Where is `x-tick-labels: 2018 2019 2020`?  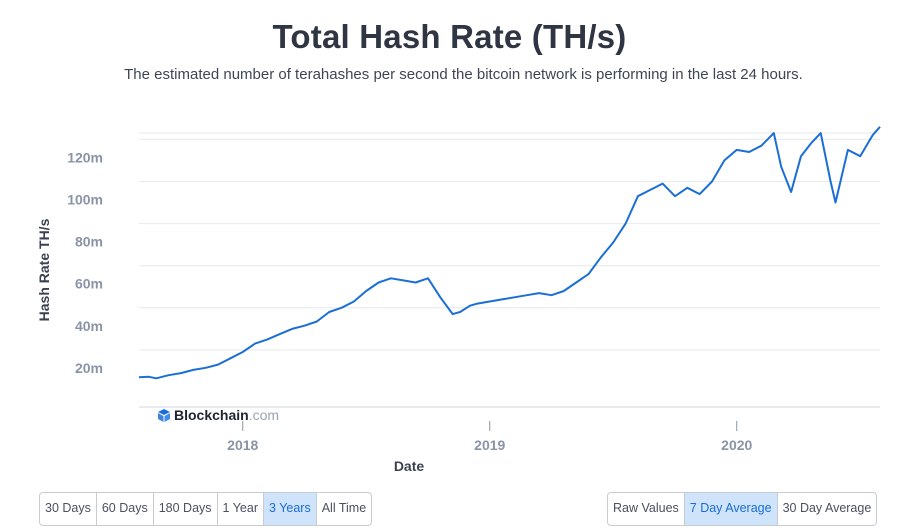
x-tick-labels: 2018 2019 2020 is located at coordinates (490, 437).